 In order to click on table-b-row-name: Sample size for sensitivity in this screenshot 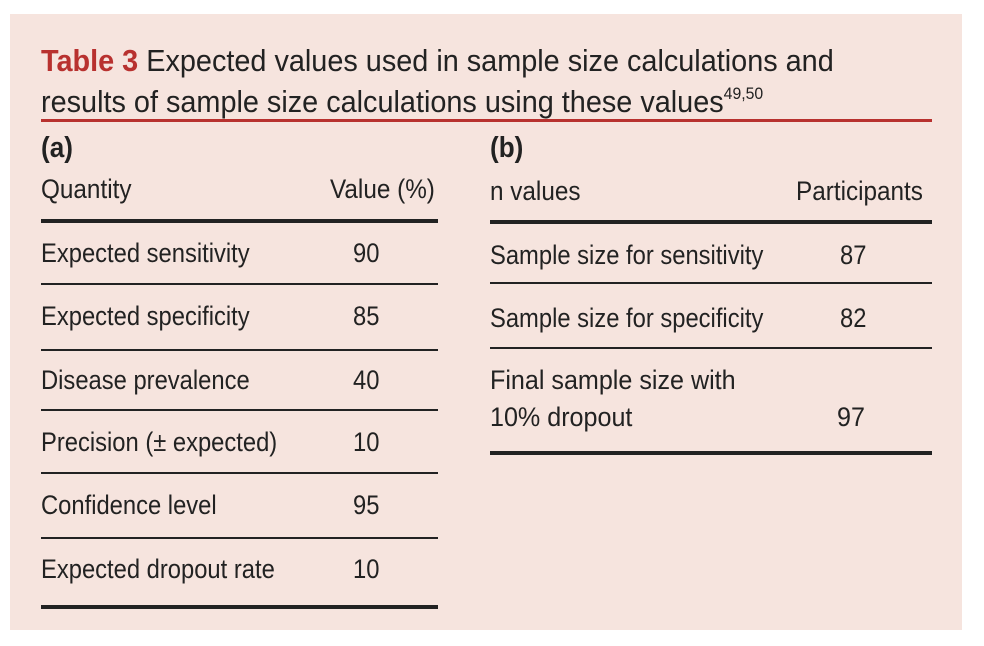, I will do `click(627, 255)`.